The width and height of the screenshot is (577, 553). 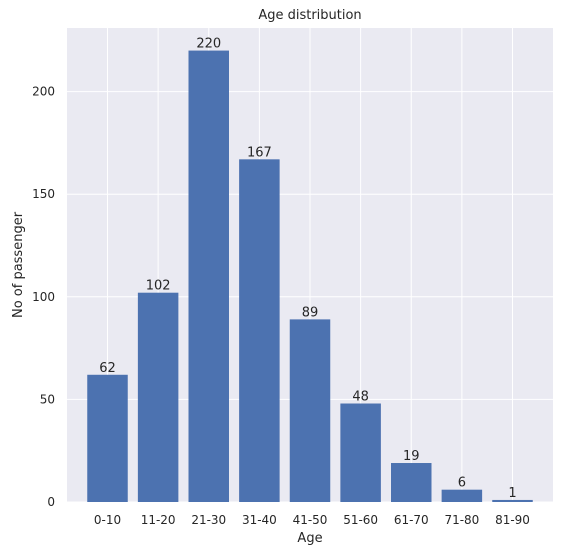 I want to click on y-tick-label: 200, so click(x=43, y=92).